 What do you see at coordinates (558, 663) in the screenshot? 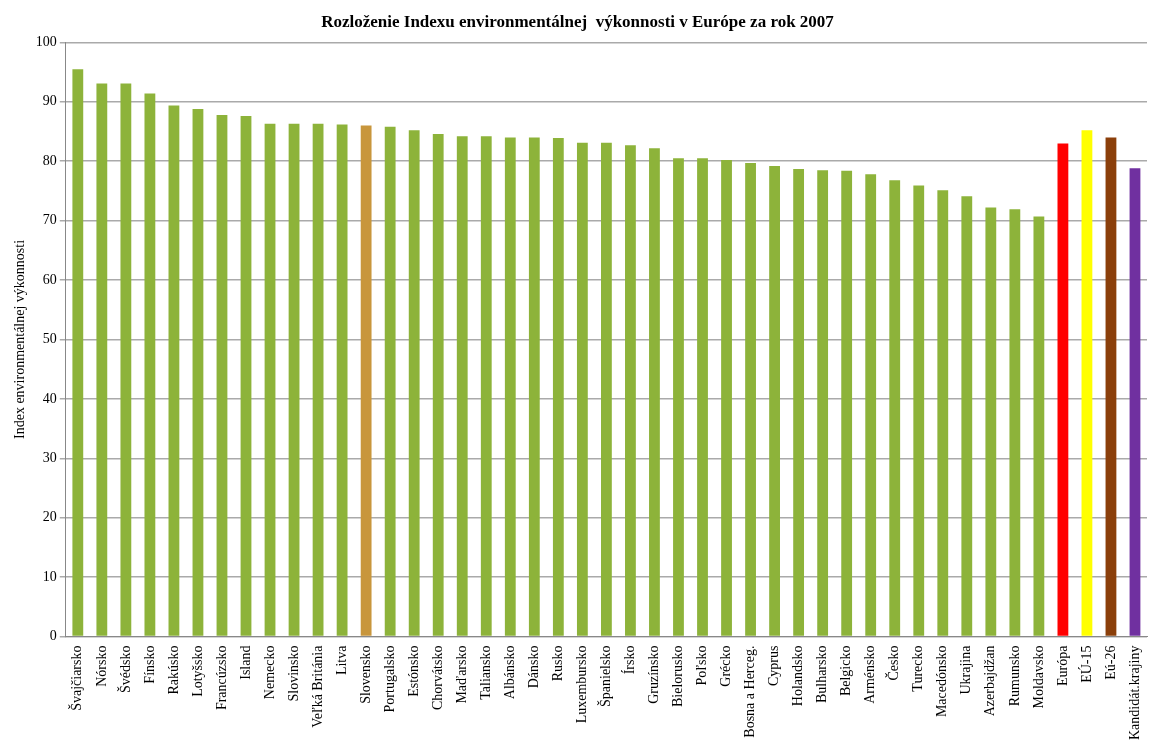
I see `x-tick-label: Rusko` at bounding box center [558, 663].